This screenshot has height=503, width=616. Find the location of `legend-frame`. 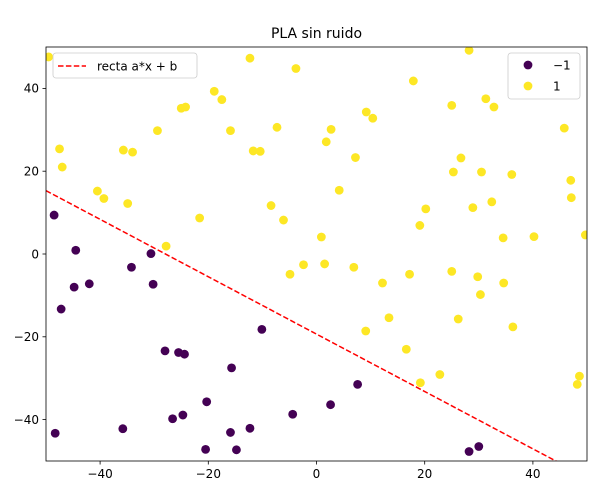

legend-frame is located at coordinates (125, 65).